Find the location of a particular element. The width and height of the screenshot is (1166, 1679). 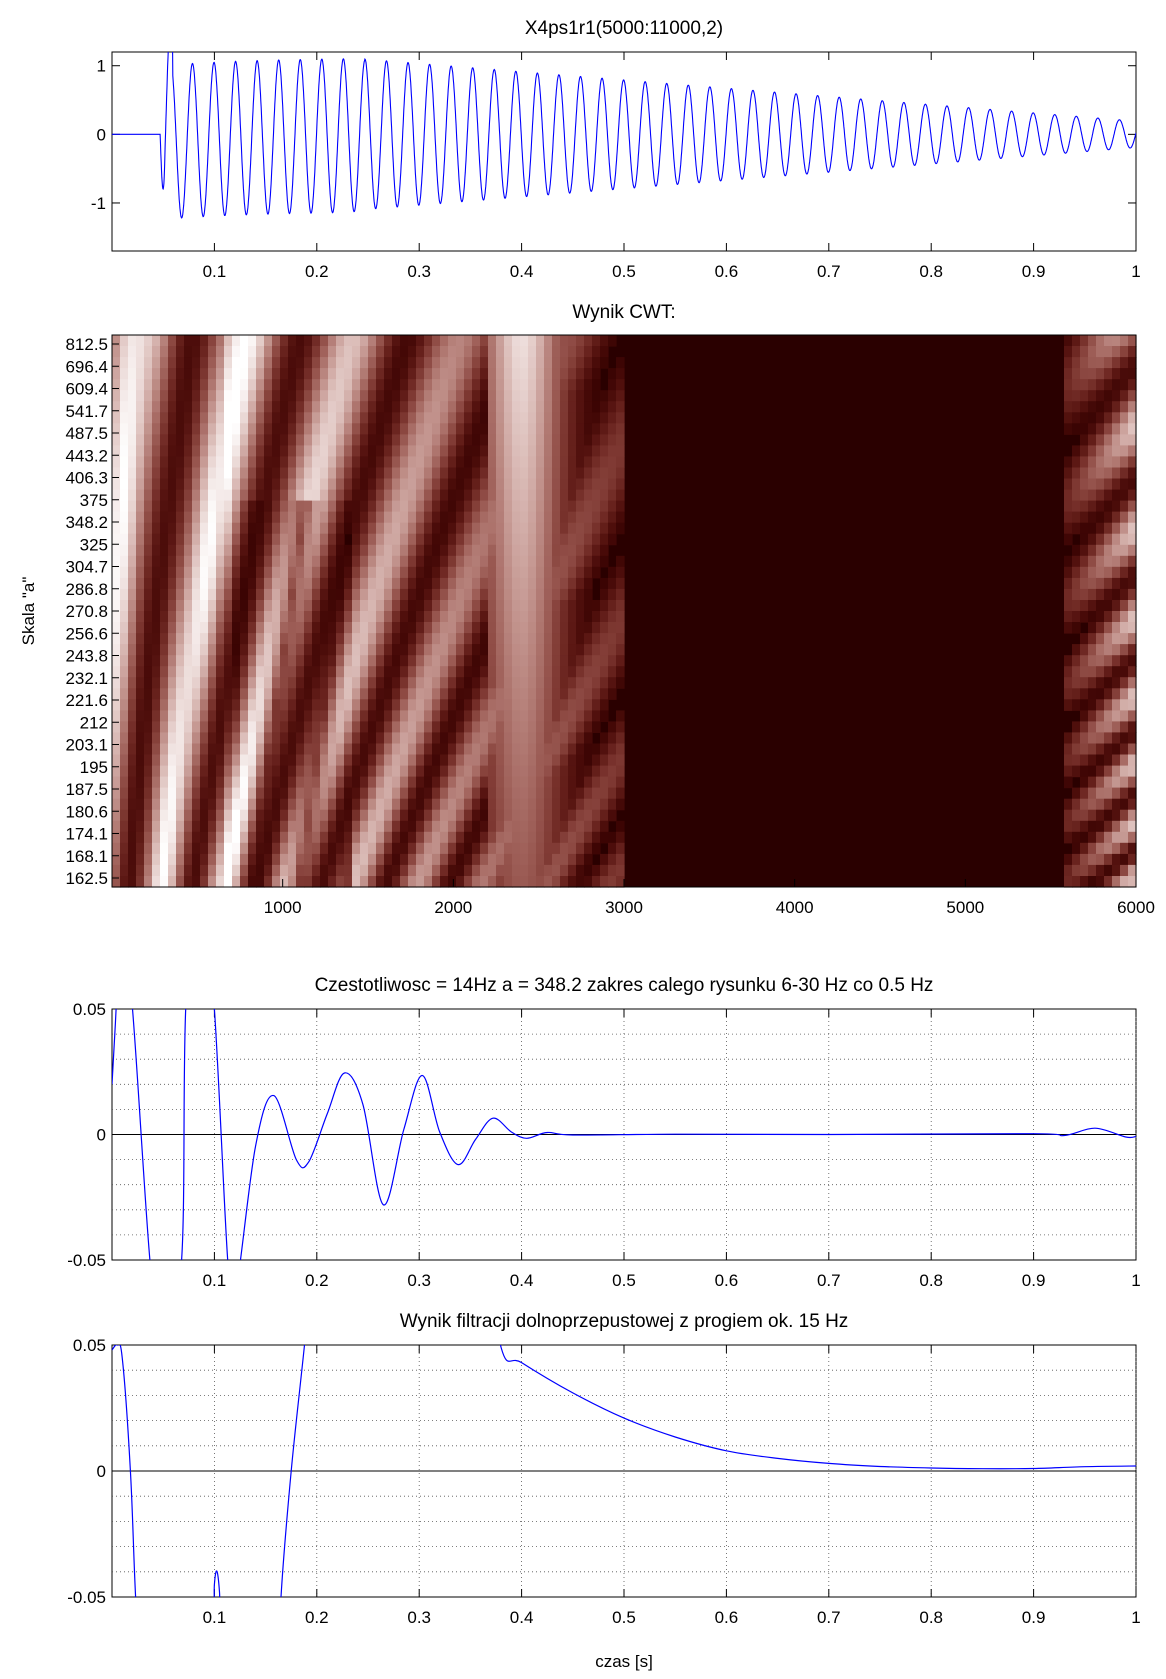

y-tick-label: 221.6 is located at coordinates (86, 700).